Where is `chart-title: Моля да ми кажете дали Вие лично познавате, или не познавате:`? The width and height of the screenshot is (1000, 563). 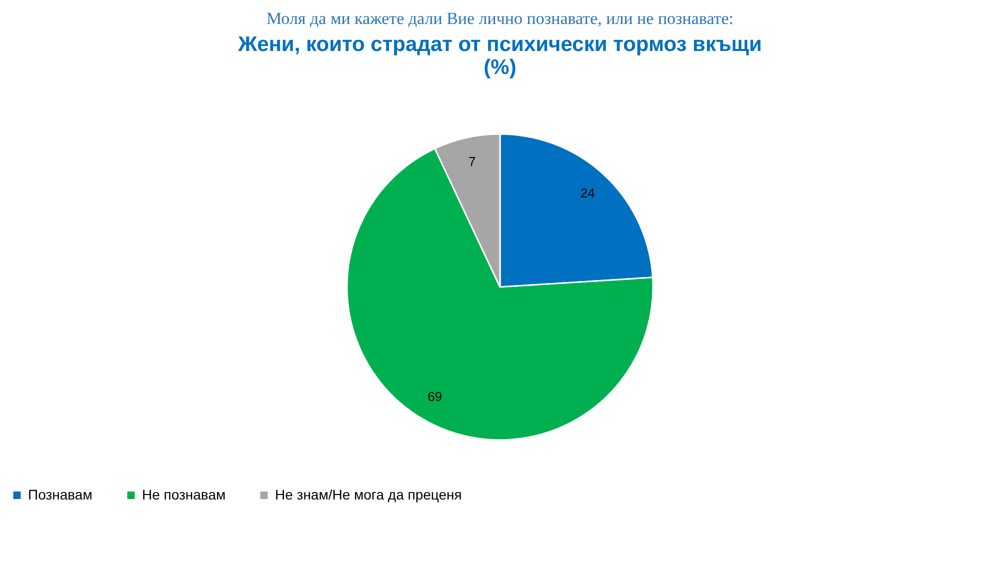
chart-title: Моля да ми кажете дали Вие лично познавате, или не познавате: is located at coordinates (500, 18).